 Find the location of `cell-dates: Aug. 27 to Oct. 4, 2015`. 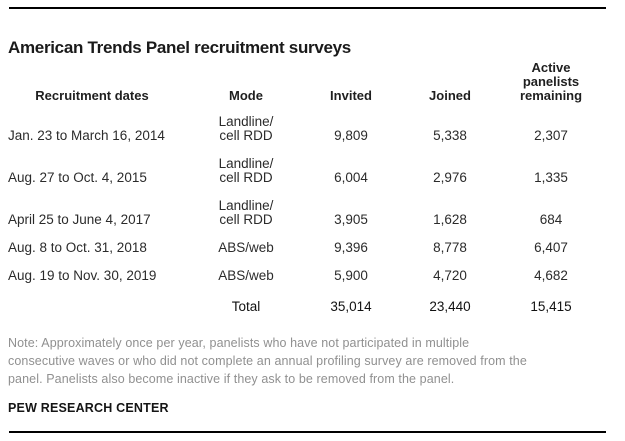

cell-dates: Aug. 27 to Oct. 4, 2015 is located at coordinates (77, 177).